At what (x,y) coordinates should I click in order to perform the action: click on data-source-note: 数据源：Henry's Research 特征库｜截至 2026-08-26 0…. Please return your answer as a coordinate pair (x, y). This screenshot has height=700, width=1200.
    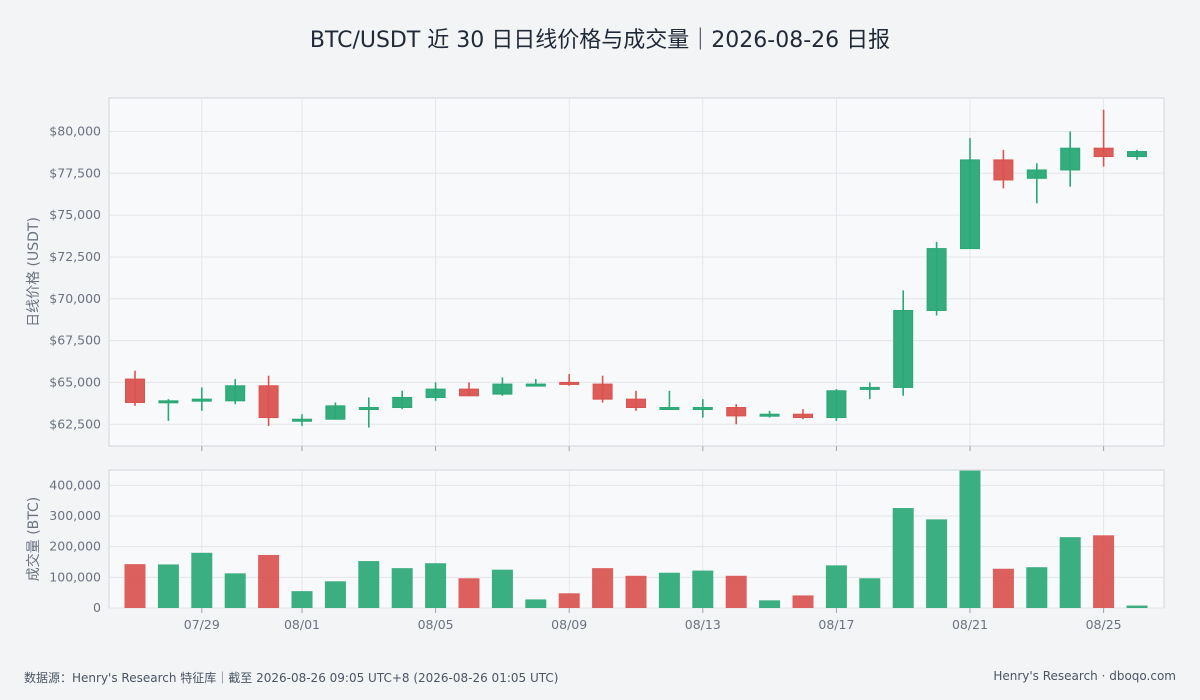
    Looking at the image, I should click on (291, 678).